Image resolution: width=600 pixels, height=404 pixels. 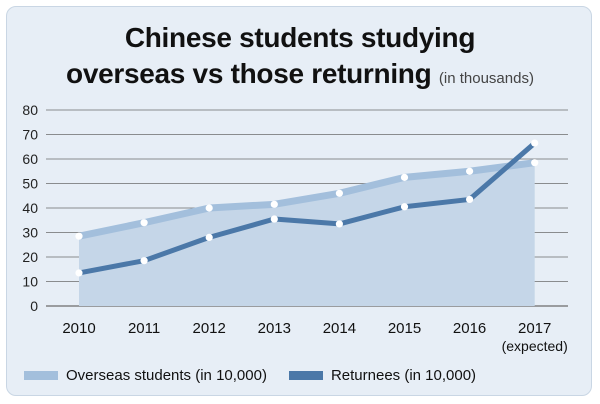 What do you see at coordinates (469, 328) in the screenshot?
I see `x-tick-label: 2016` at bounding box center [469, 328].